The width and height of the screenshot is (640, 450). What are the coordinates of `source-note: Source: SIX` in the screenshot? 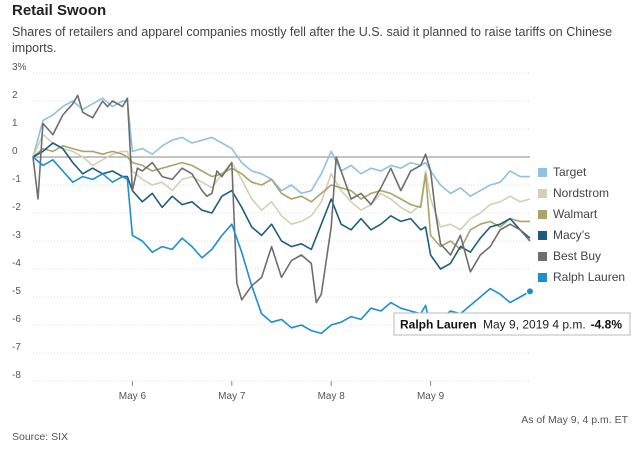 It's located at (40, 437).